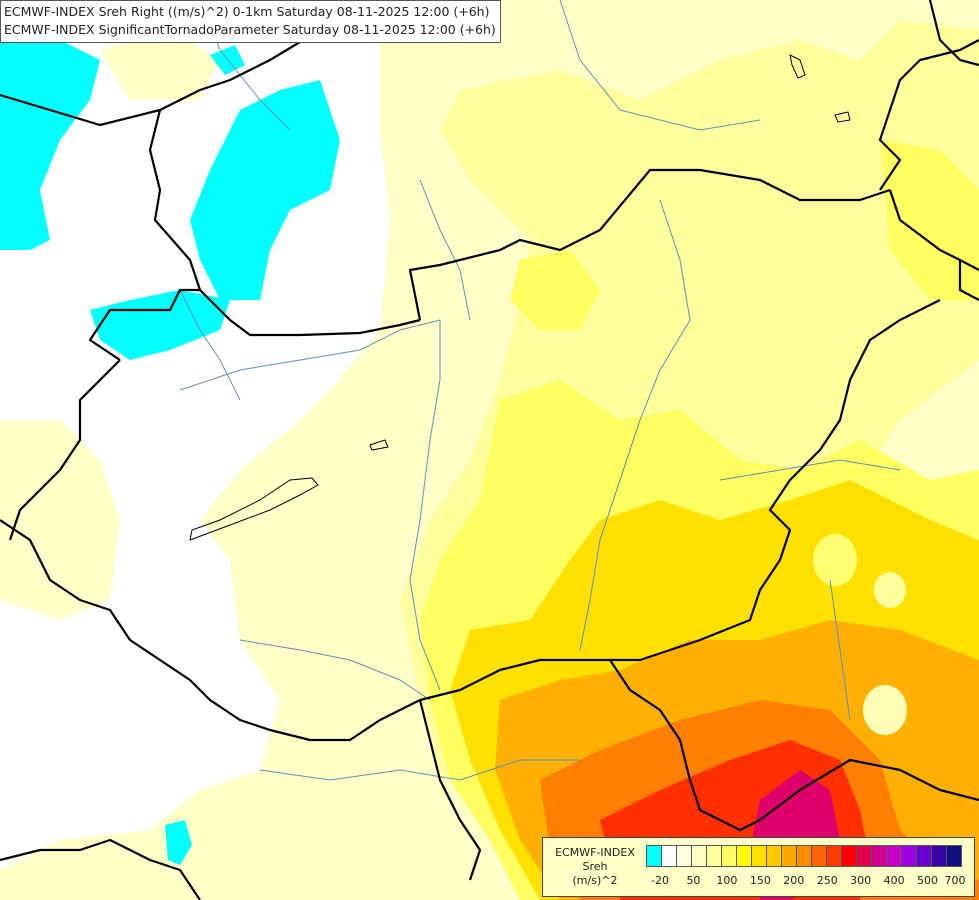 The width and height of the screenshot is (979, 900). I want to click on legend-tick-label: 500, so click(928, 880).